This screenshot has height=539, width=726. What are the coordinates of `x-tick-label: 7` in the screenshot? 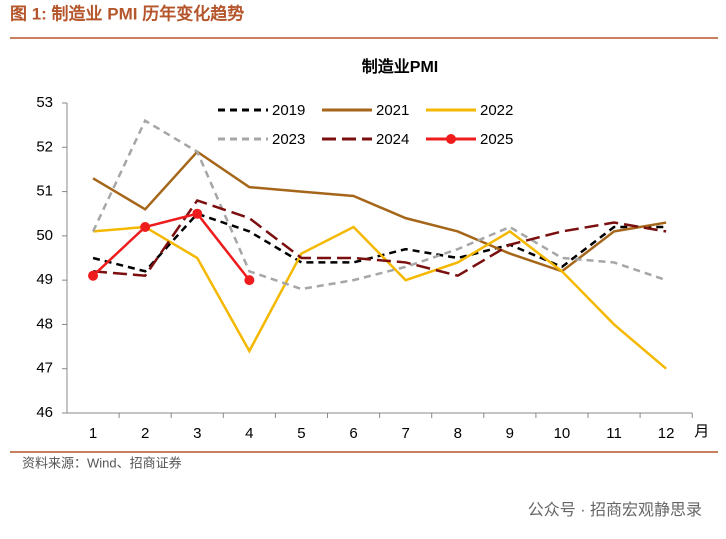 It's located at (405, 433).